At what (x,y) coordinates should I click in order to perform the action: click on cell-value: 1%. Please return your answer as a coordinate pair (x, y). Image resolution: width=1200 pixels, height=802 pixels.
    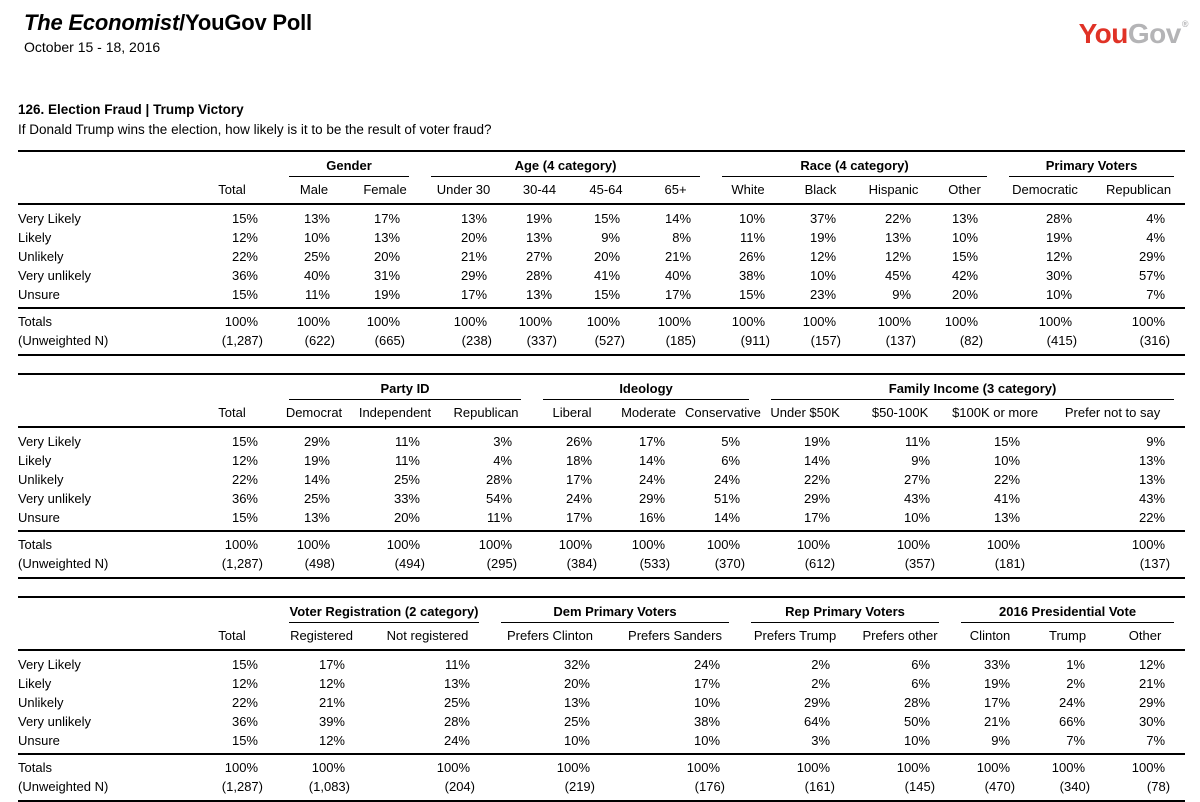
    Looking at the image, I should click on (1076, 664).